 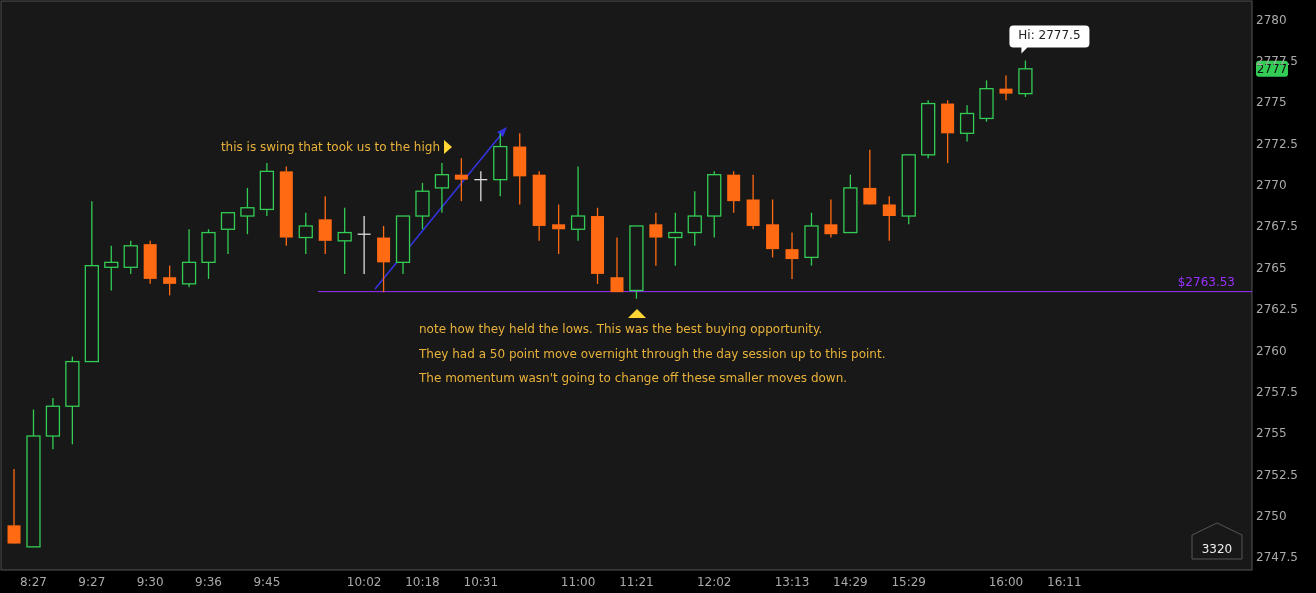 I want to click on y-tick-label: 2780, so click(x=1271, y=19).